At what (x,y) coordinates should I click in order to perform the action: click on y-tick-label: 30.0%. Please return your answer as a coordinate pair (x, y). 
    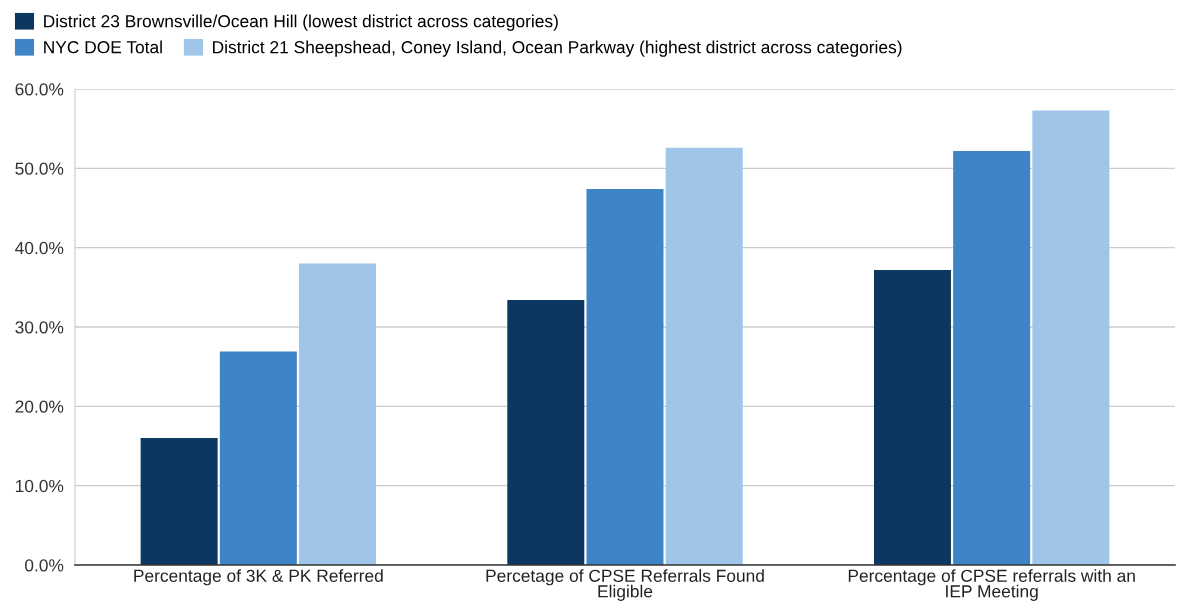
    Looking at the image, I should click on (39, 327).